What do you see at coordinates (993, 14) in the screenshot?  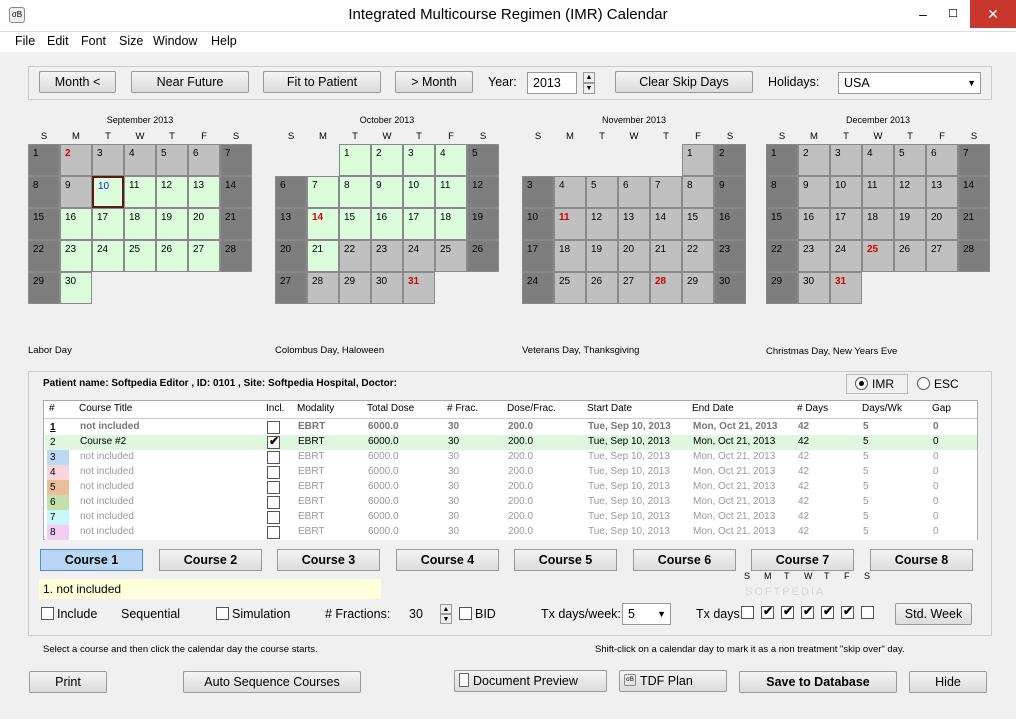 I see `close-icon: ✕` at bounding box center [993, 14].